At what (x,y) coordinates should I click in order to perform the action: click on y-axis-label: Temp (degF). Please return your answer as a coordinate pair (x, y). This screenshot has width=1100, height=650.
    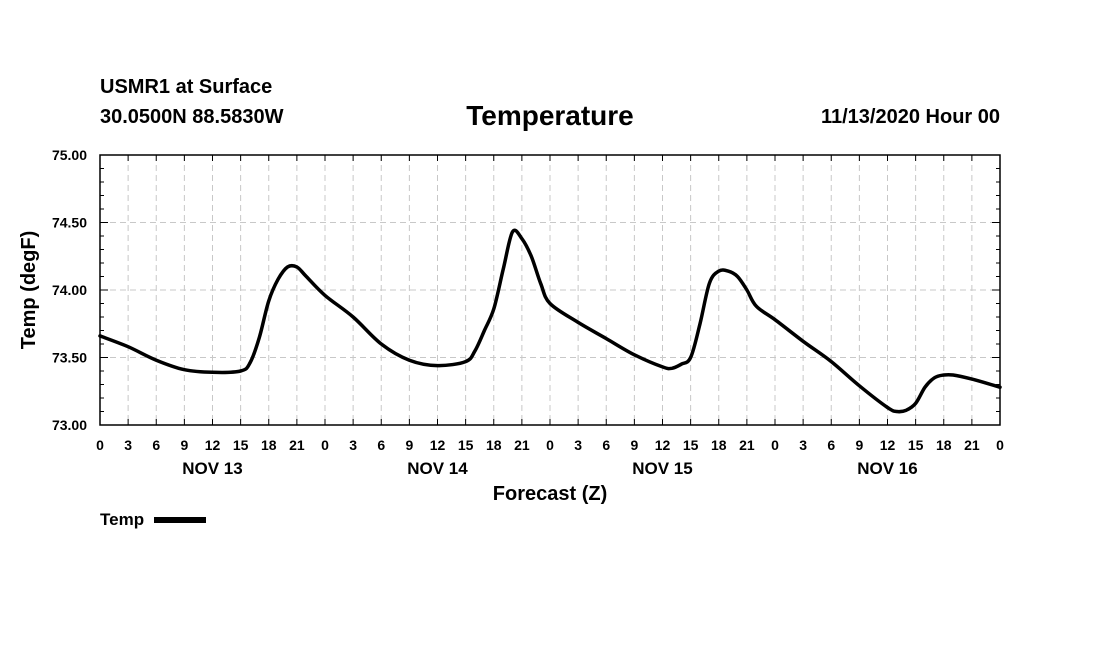
    Looking at the image, I should click on (29, 290).